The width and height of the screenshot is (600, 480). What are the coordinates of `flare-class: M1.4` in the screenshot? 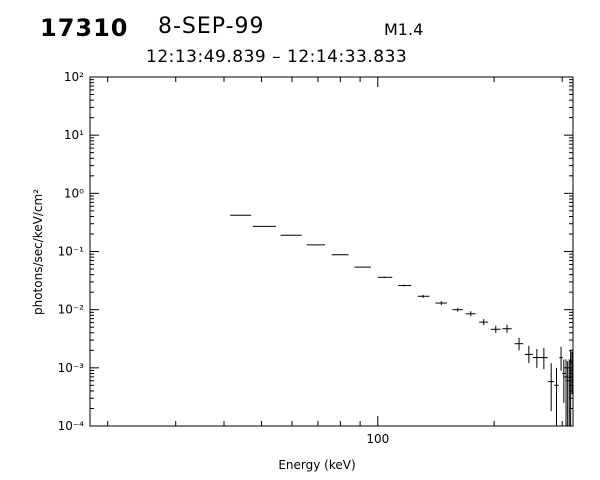 It's located at (404, 29).